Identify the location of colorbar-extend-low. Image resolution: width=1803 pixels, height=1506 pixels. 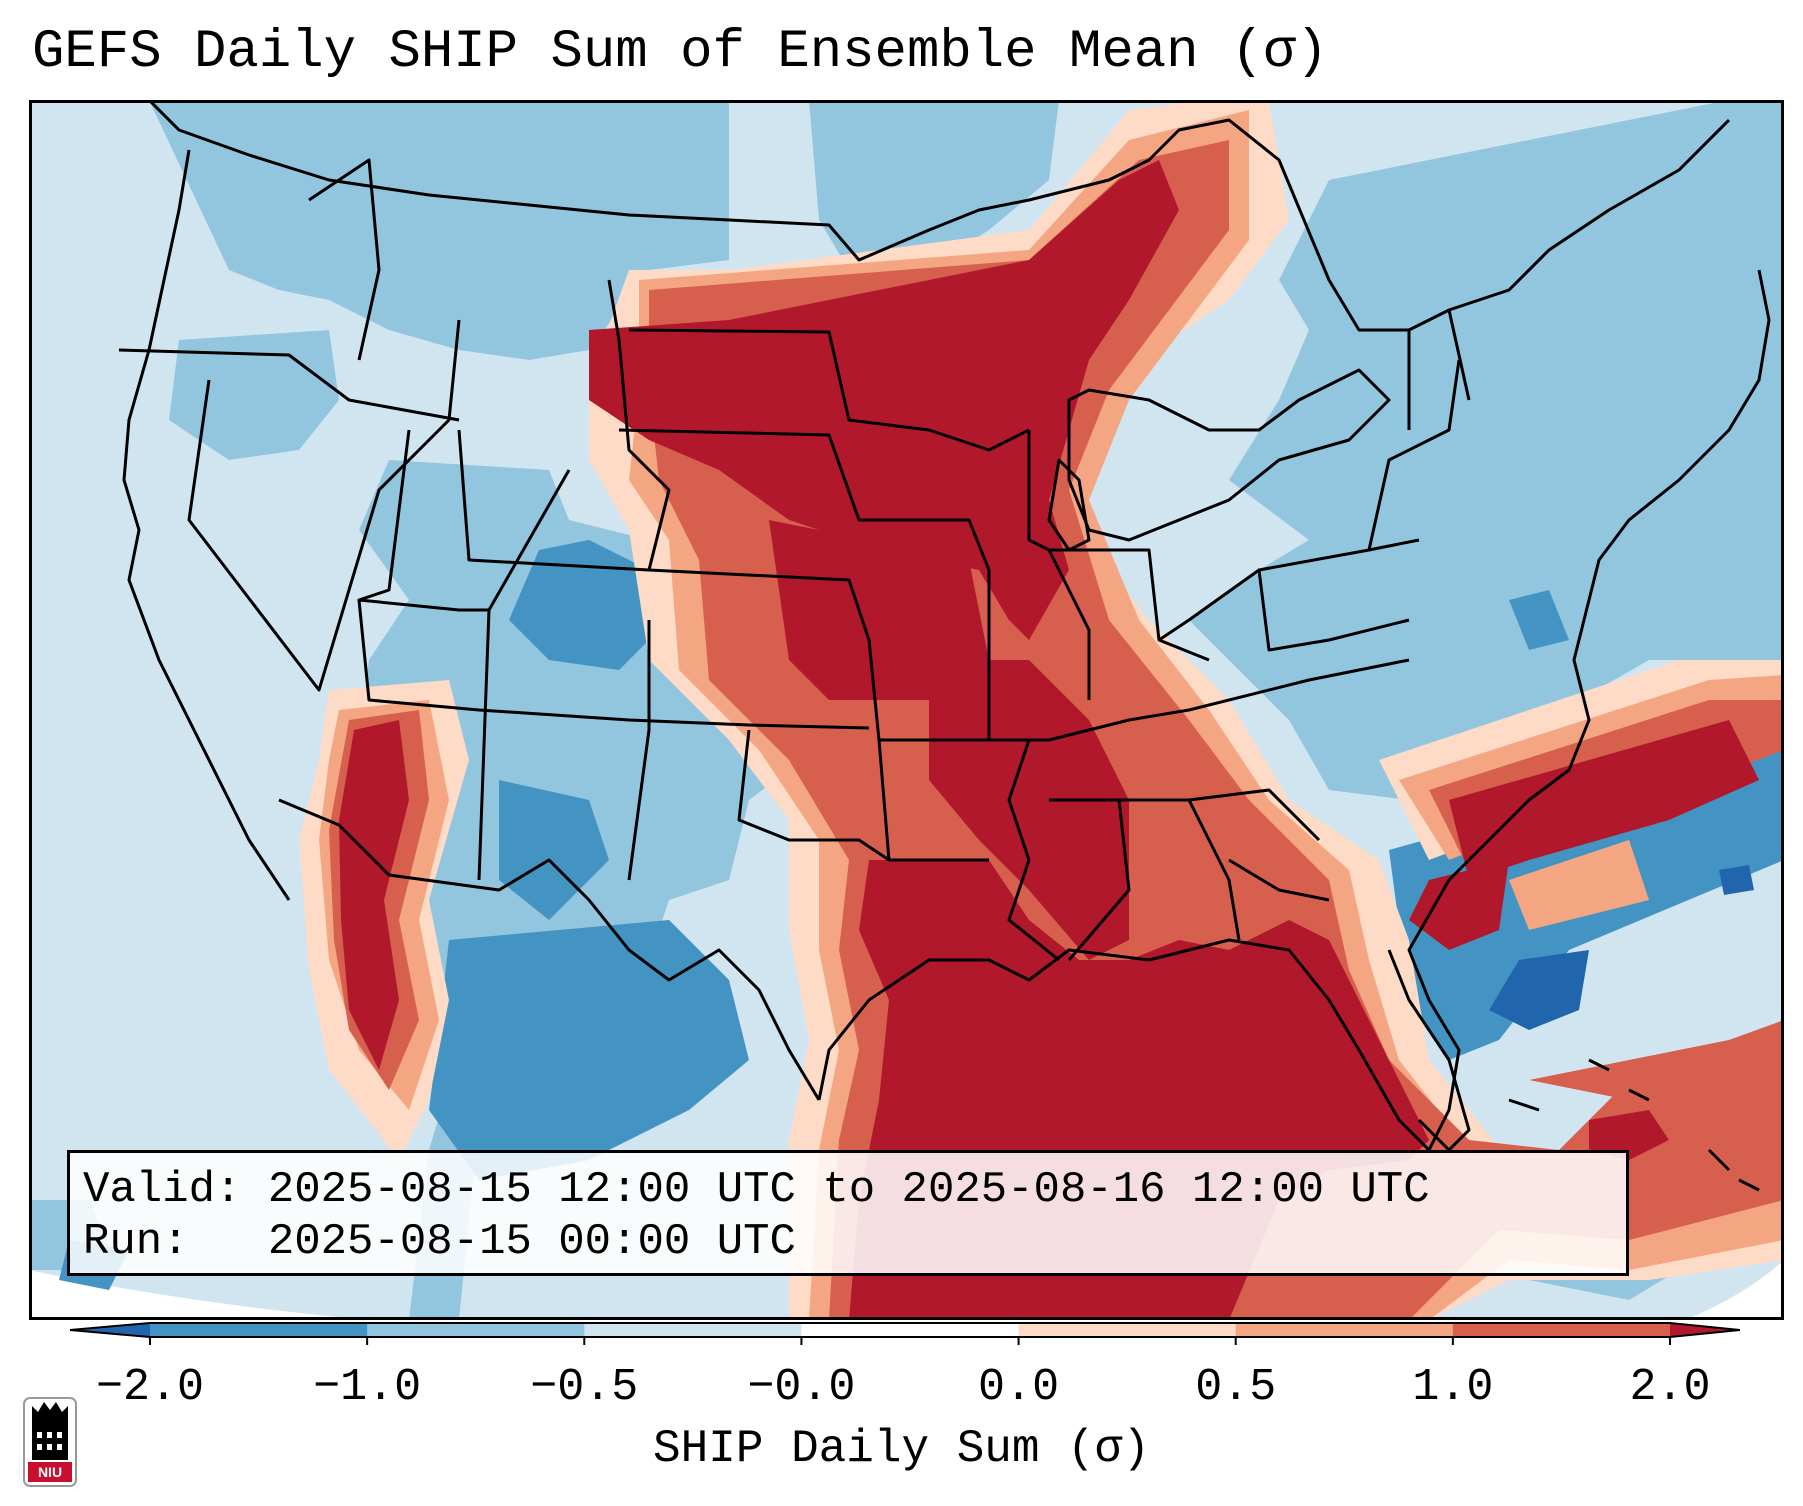
(110, 1330).